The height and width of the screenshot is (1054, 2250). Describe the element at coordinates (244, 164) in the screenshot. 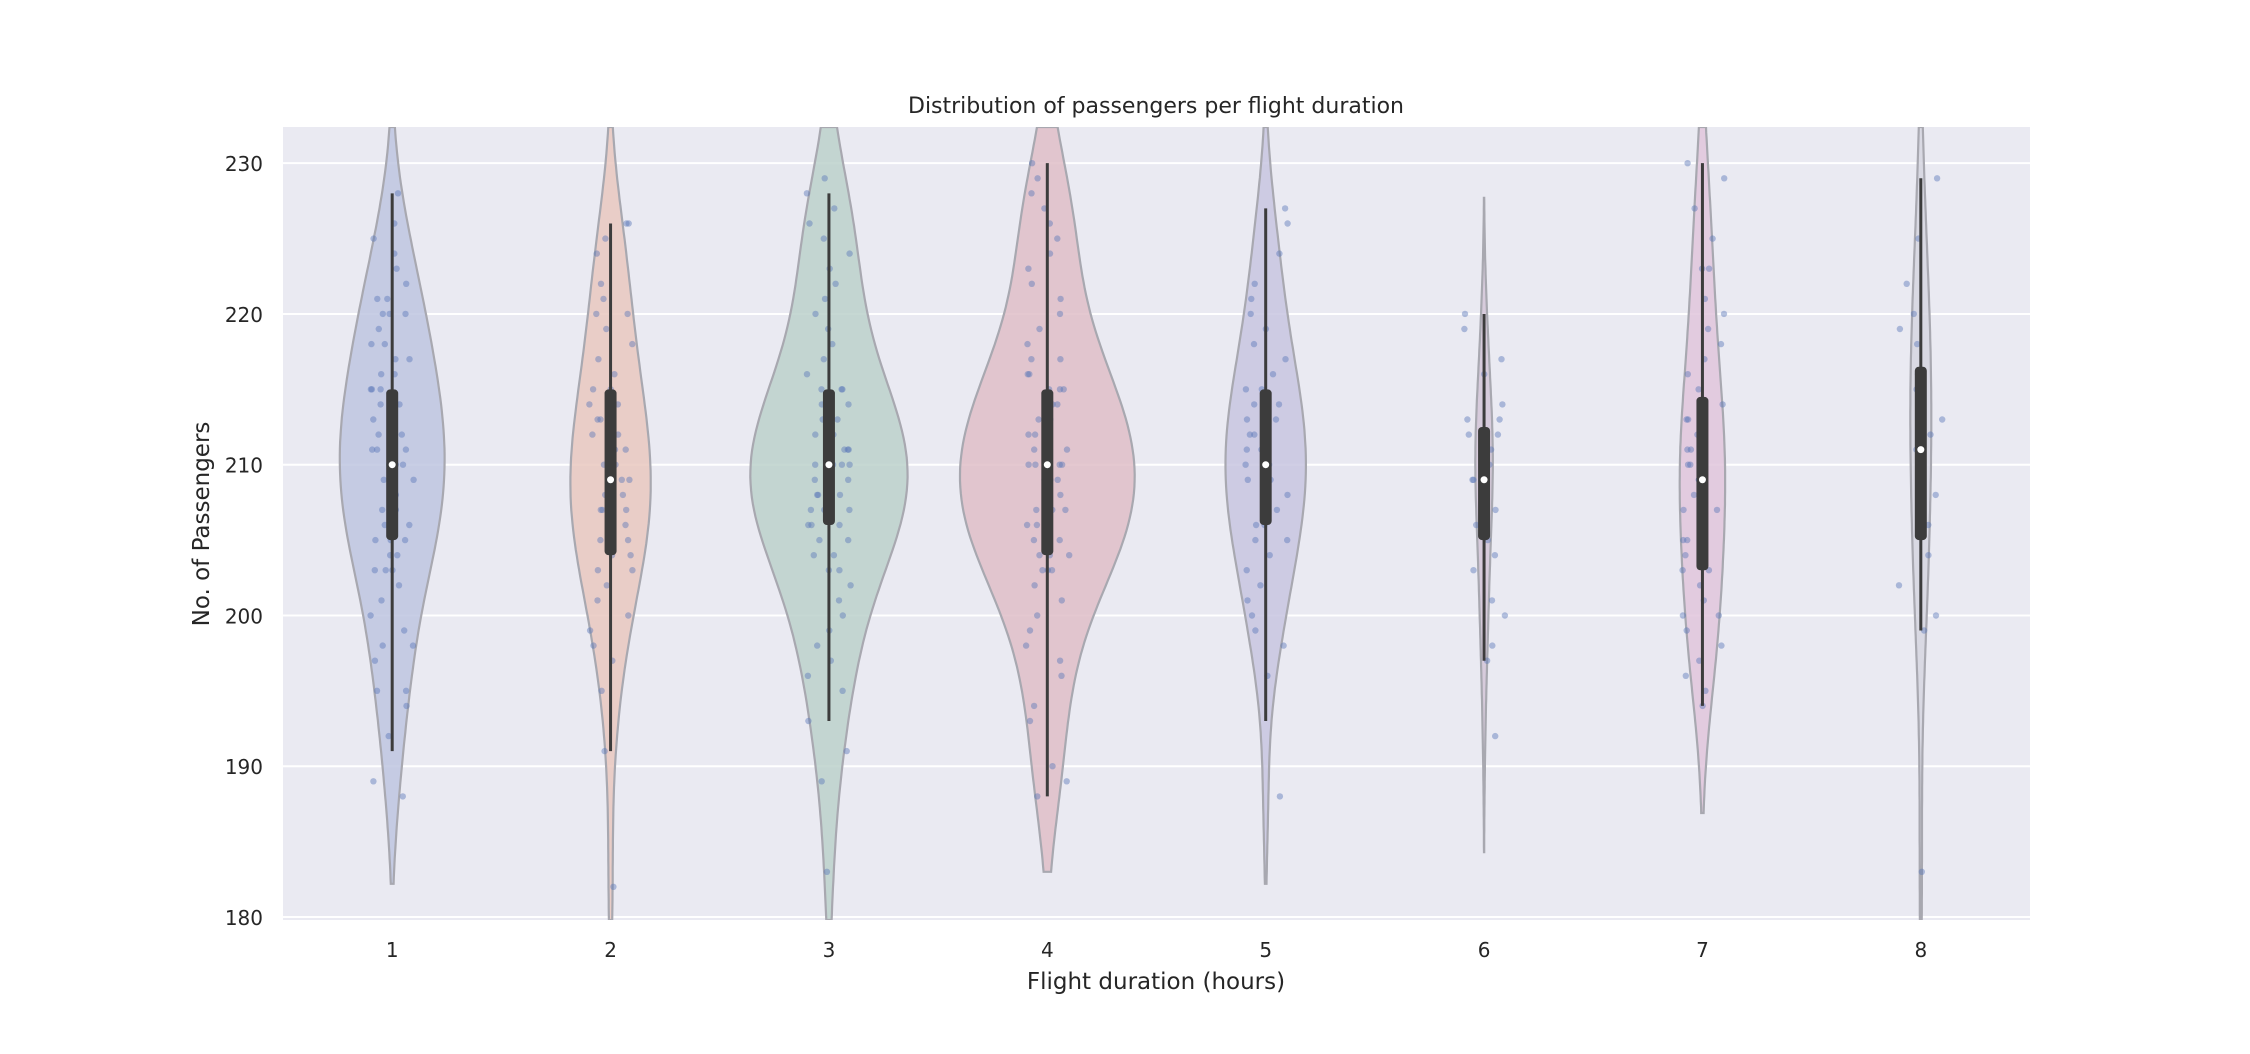

I see `y-tick-label: 230` at that location.